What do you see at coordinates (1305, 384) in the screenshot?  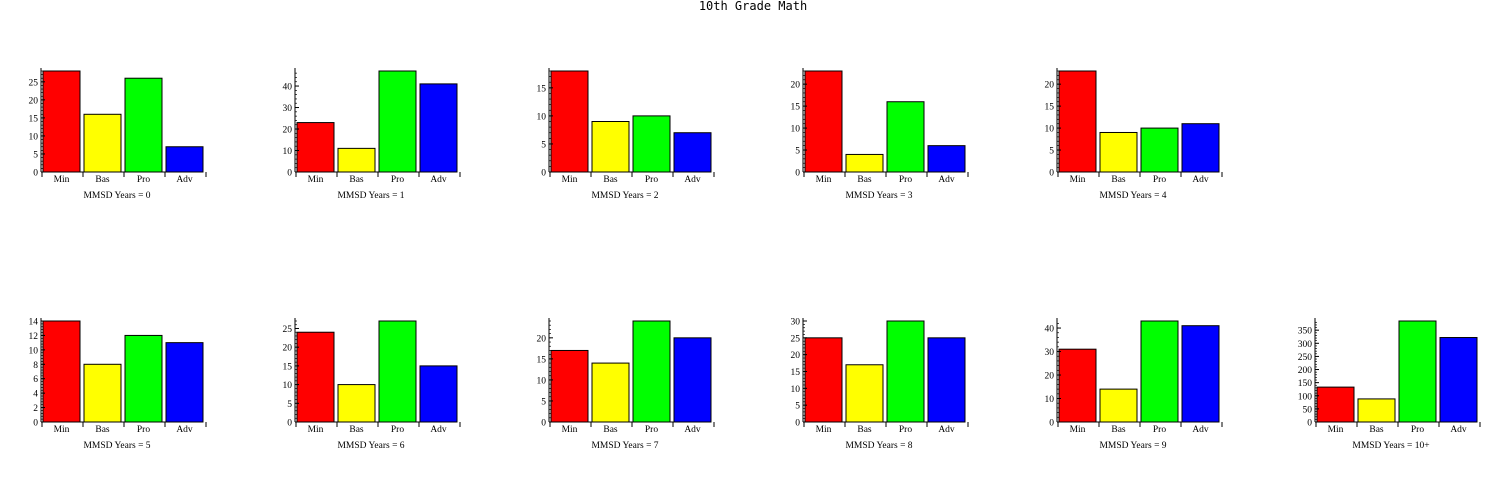 I see `y-tick-label: 150` at bounding box center [1305, 384].